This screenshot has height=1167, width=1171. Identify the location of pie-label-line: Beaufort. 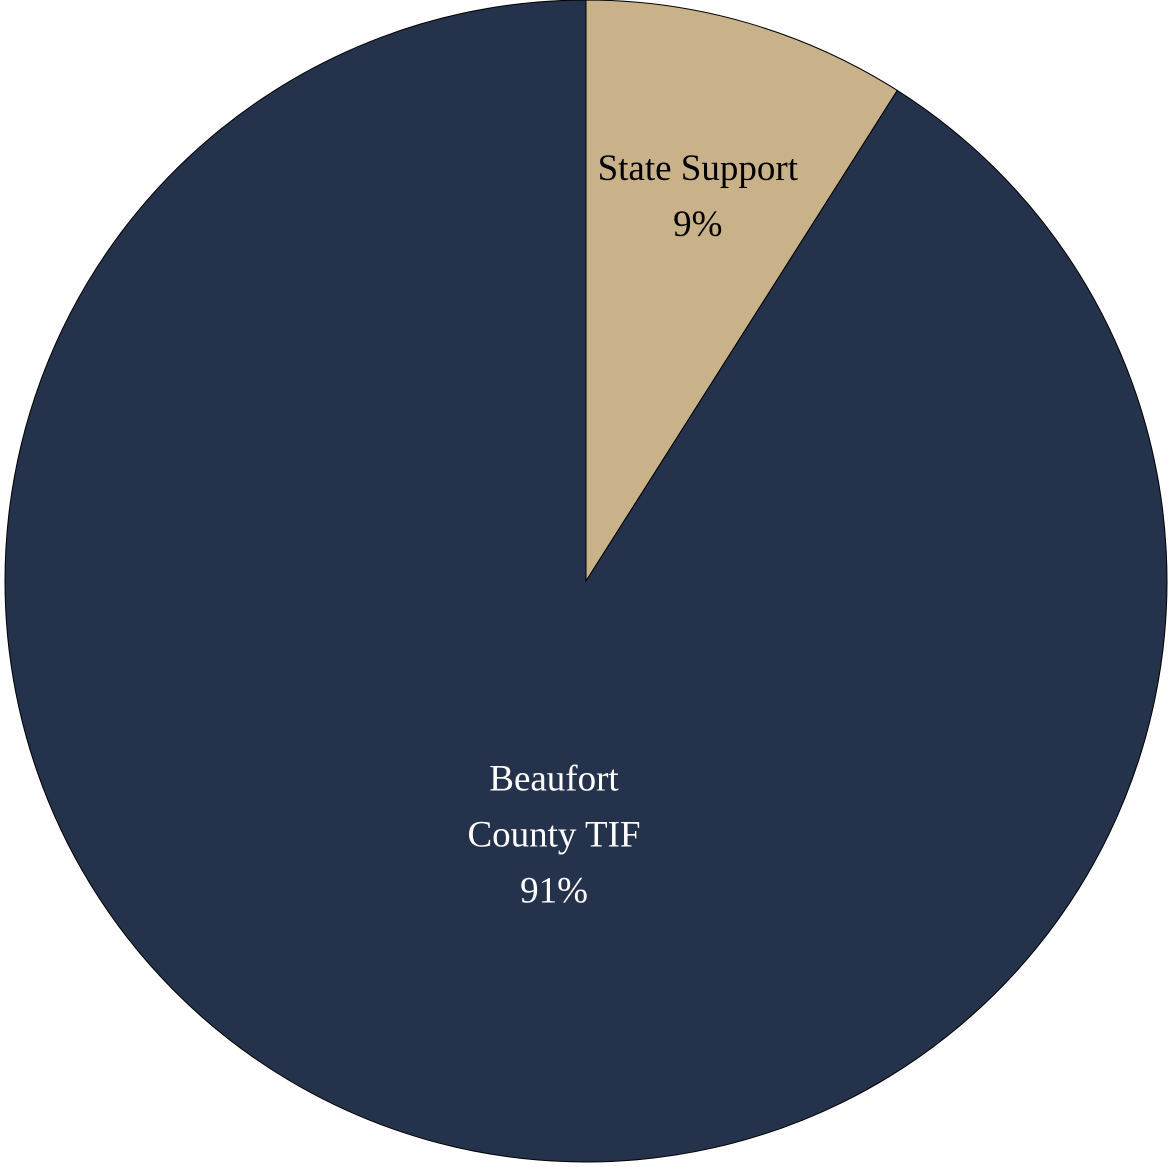
(554, 779).